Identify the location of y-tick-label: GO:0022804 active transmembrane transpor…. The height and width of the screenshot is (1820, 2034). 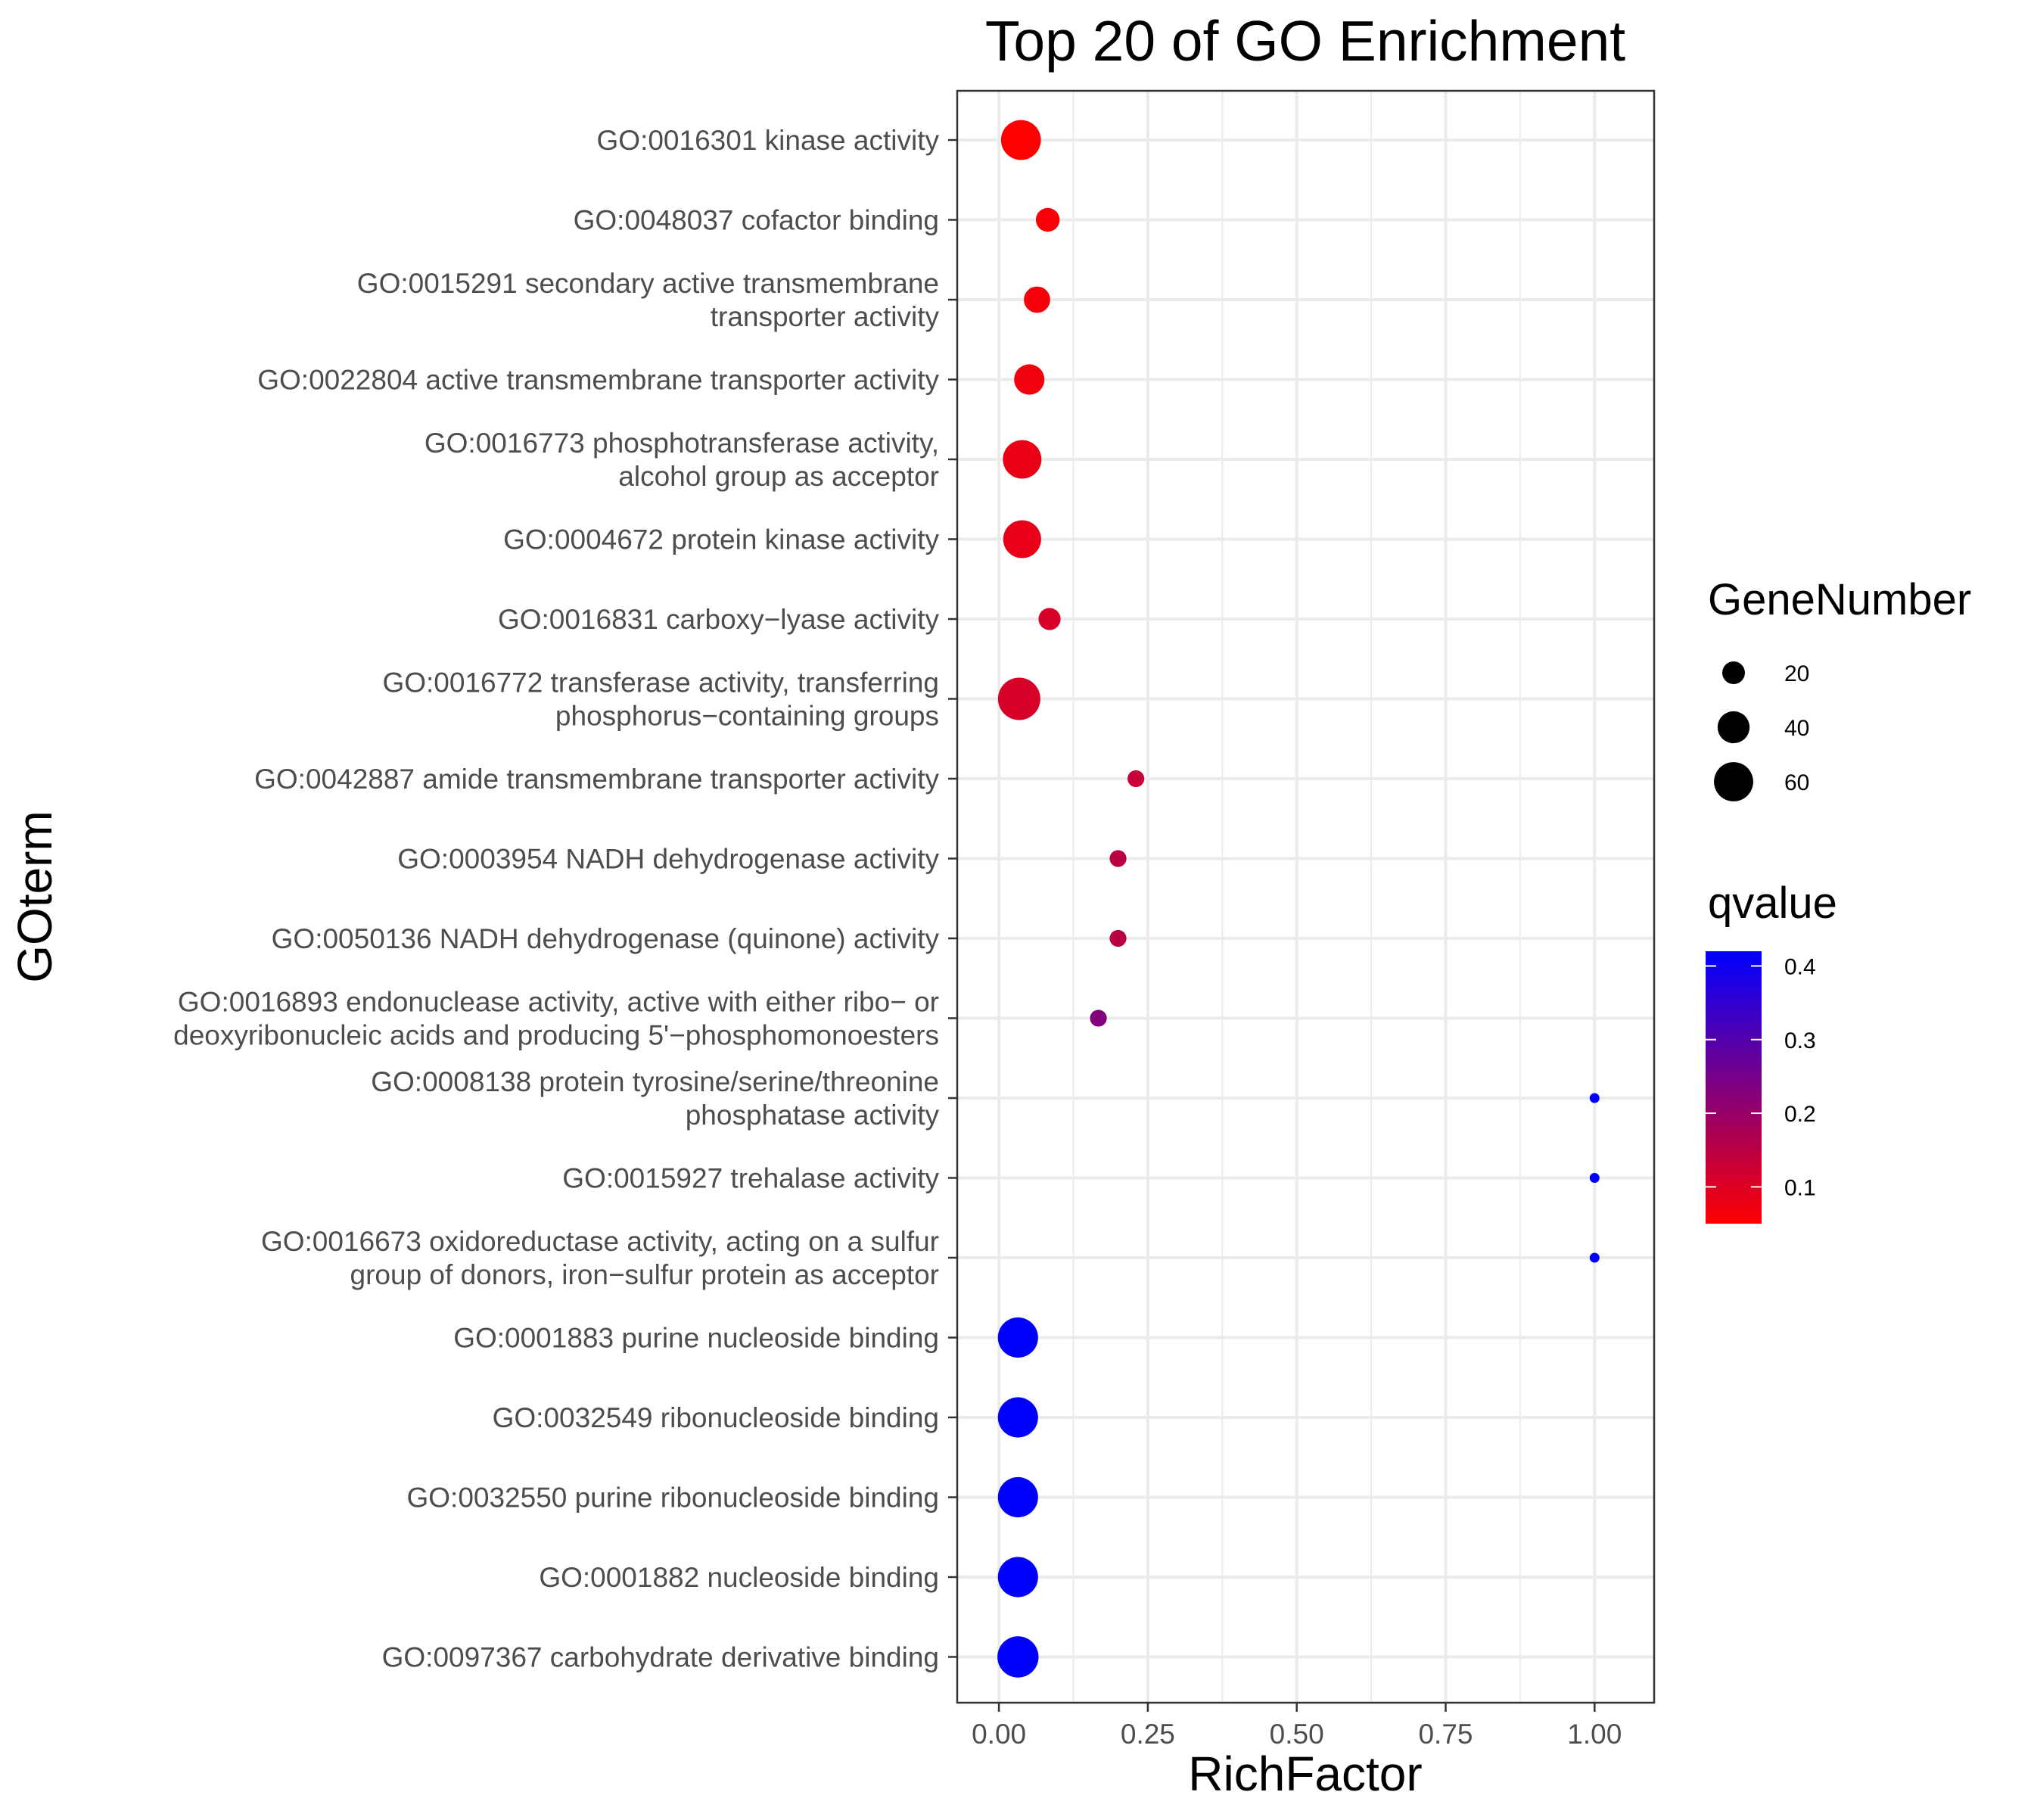
(598, 381).